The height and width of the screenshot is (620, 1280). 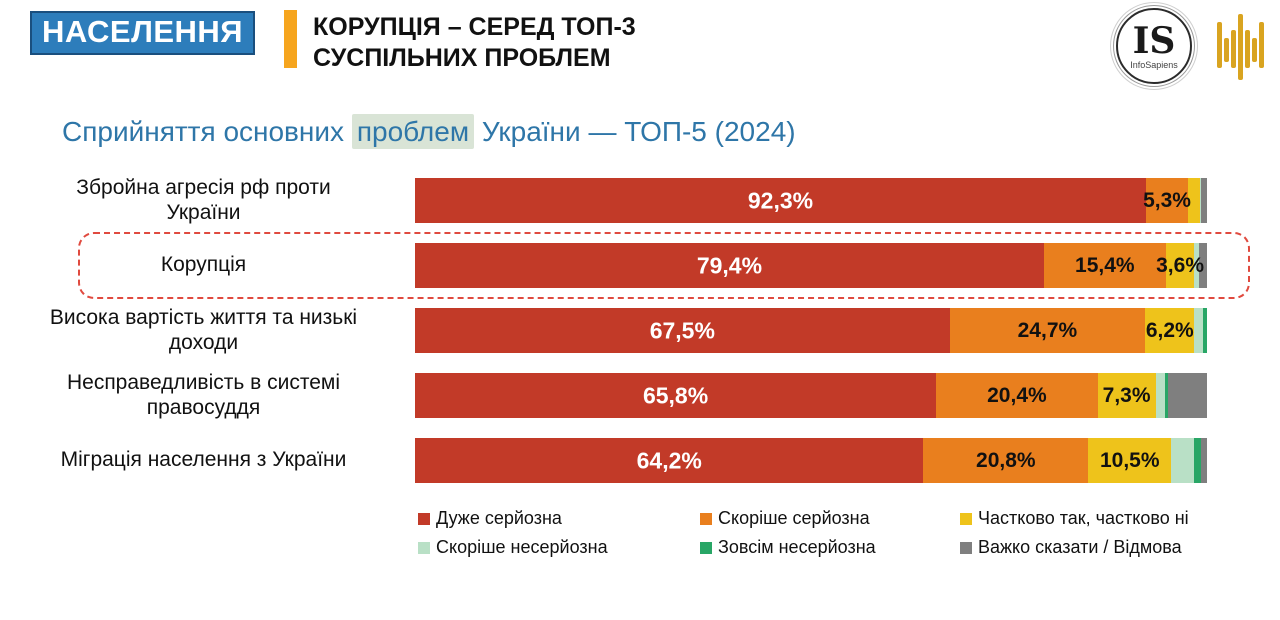 I want to click on value-label: 64,2%, so click(x=669, y=460).